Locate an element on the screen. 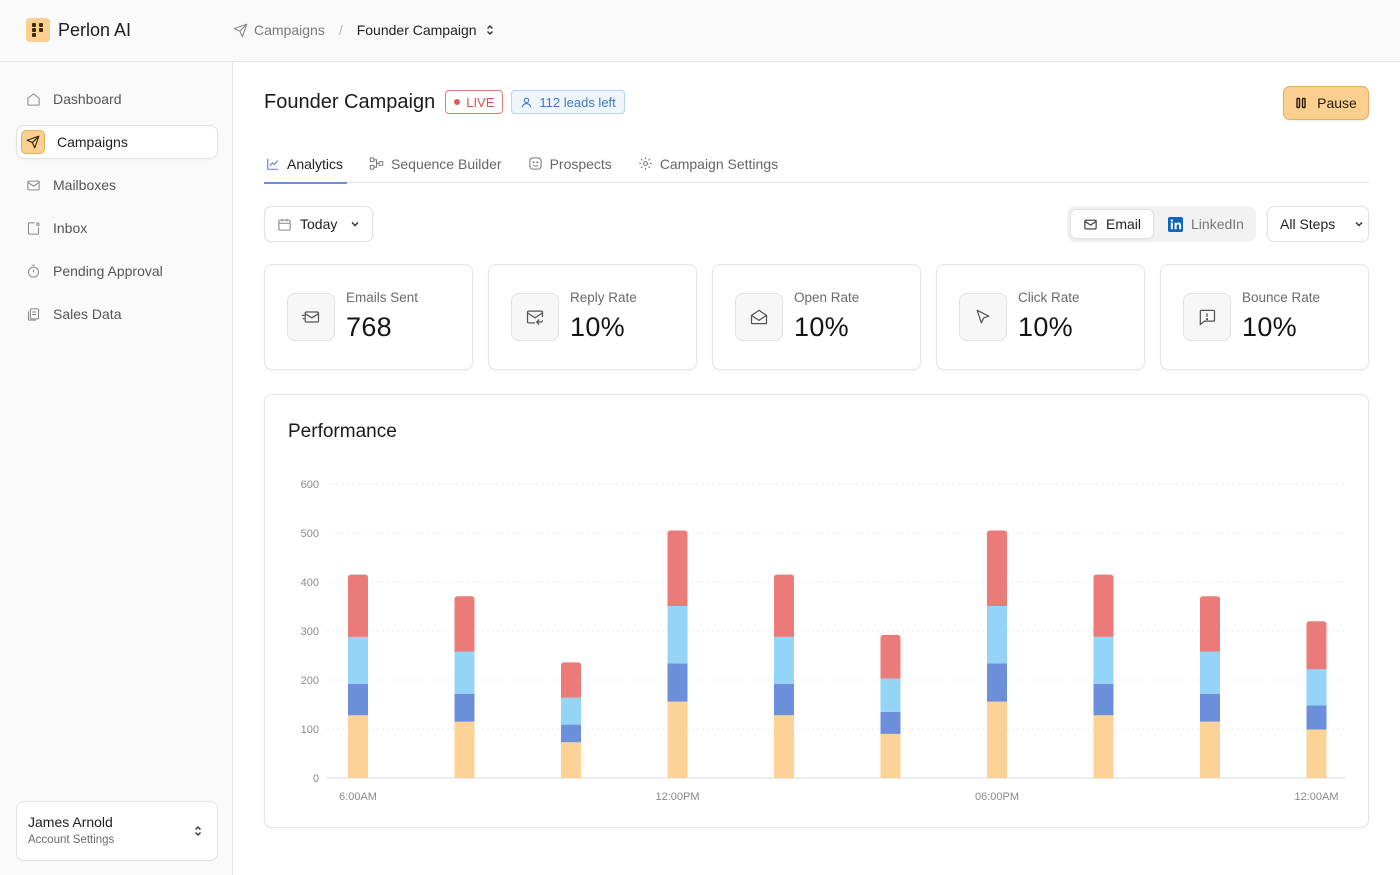  tab-campaign-settings: Campaign Settings is located at coordinates (708, 163).